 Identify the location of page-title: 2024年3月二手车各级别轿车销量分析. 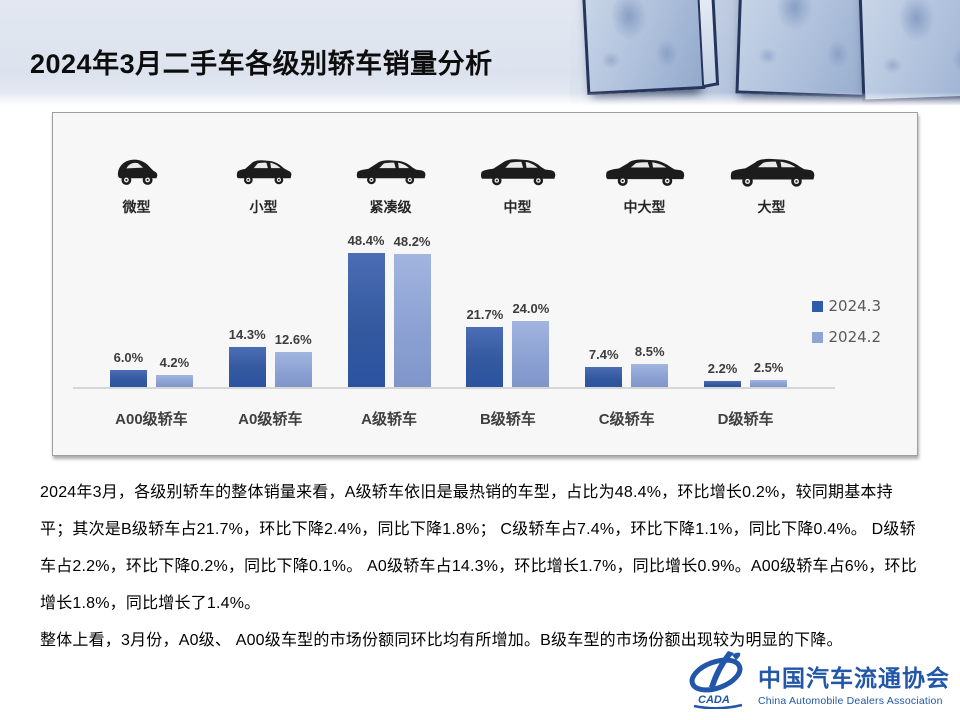
(261, 64).